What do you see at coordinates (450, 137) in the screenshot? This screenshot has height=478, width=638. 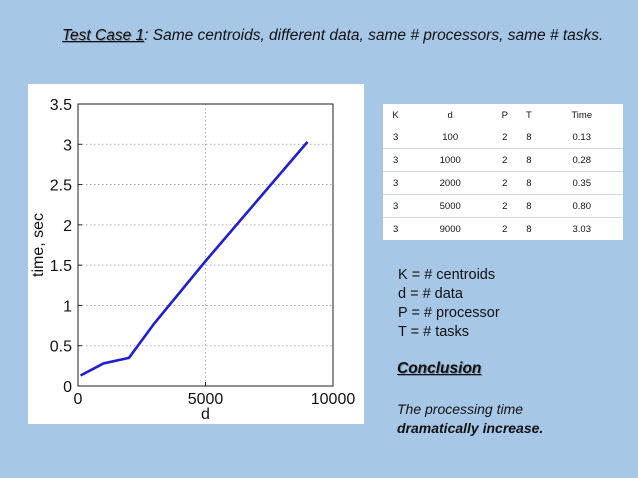 I see `table-cell: 100` at bounding box center [450, 137].